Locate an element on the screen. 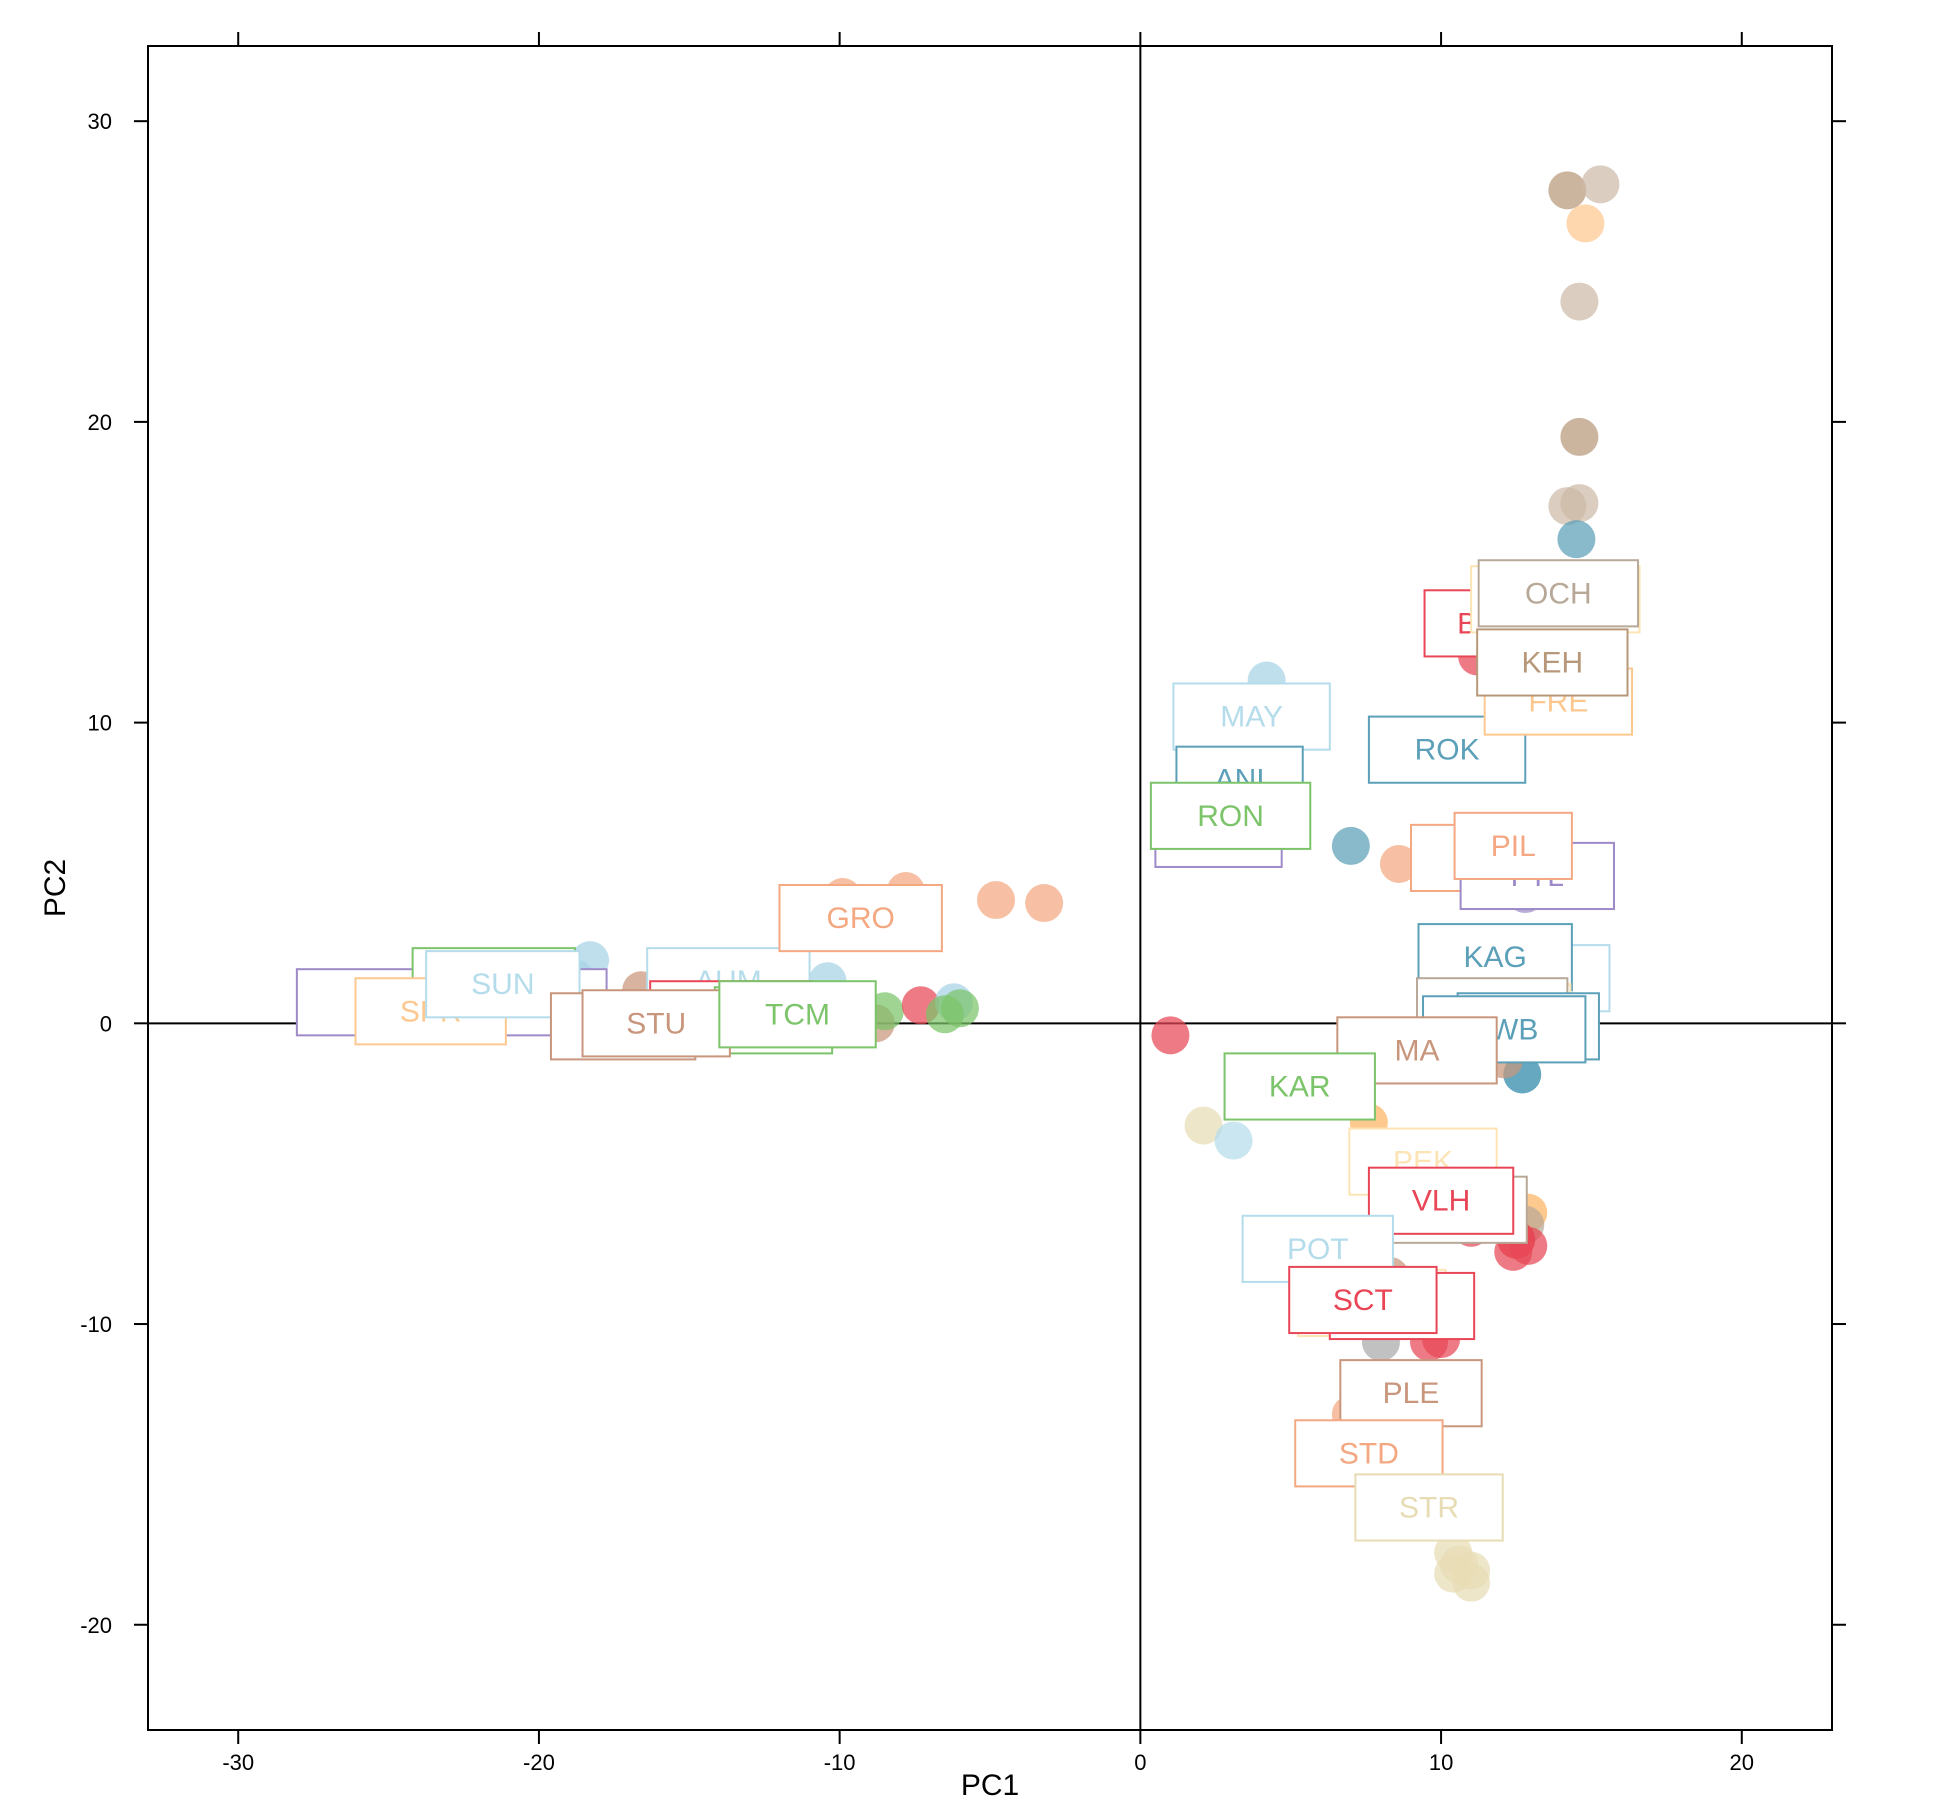 This screenshot has width=1944, height=1800. label-text: ROK is located at coordinates (1447, 750).